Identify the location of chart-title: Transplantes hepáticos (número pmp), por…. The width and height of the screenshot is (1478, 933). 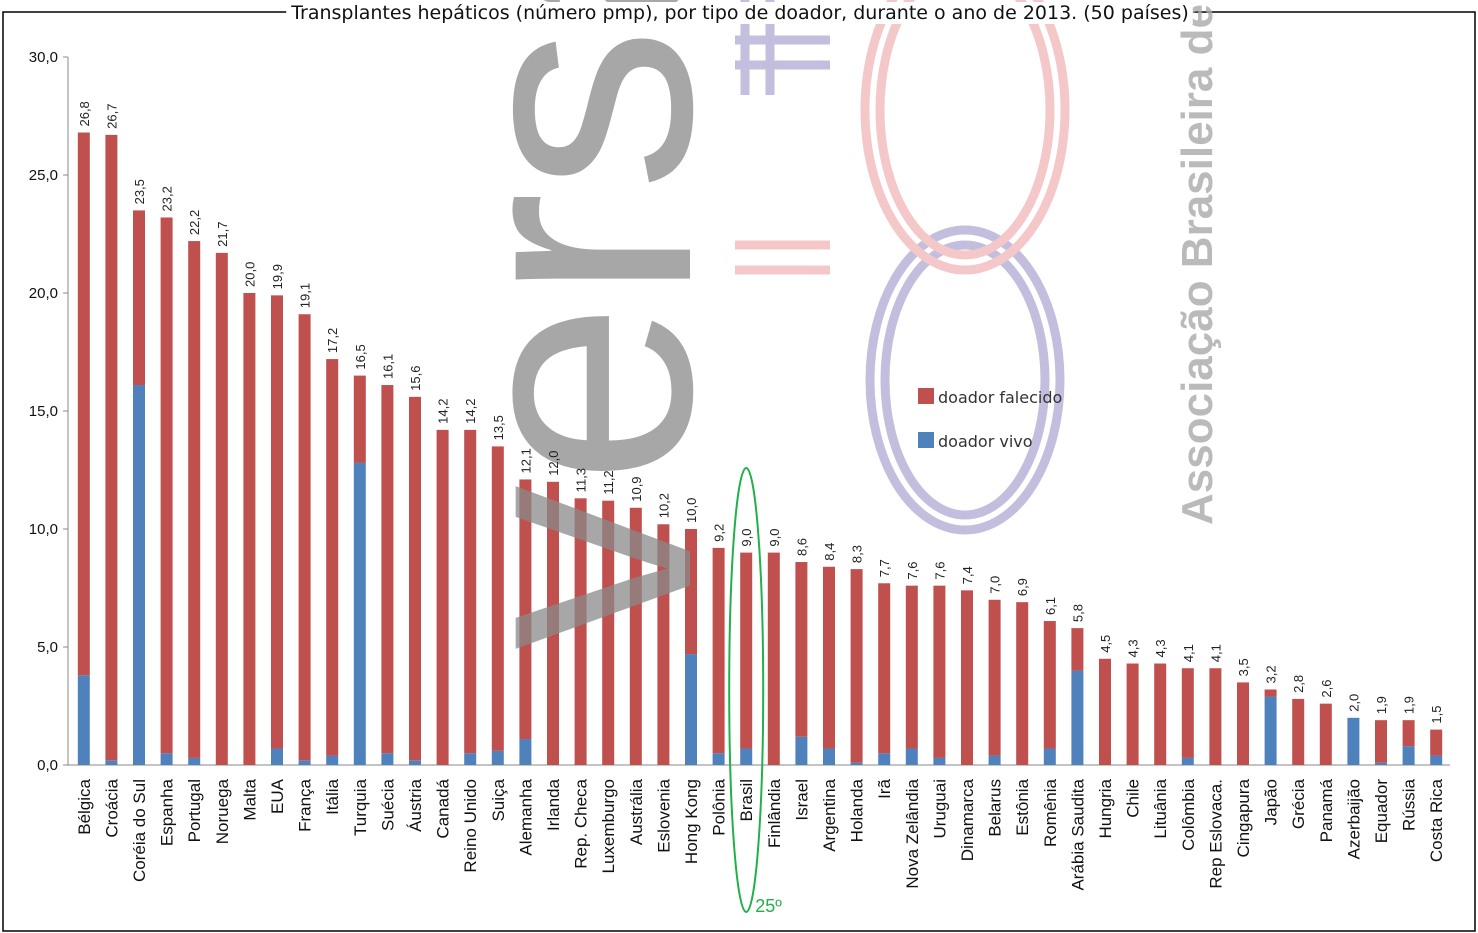
(739, 13).